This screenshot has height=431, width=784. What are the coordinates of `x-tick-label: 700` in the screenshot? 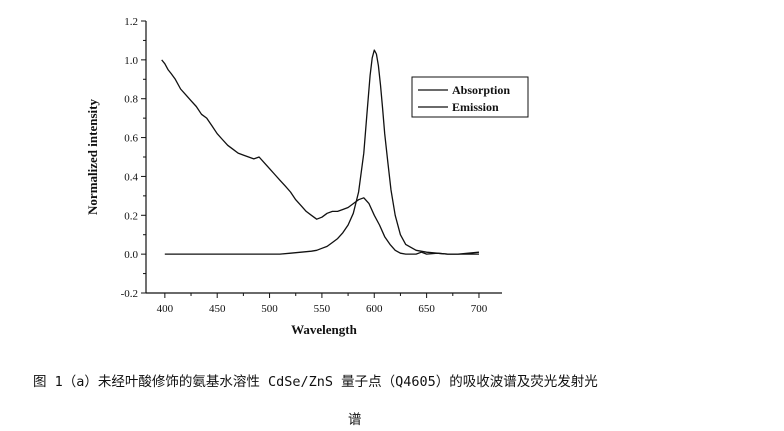 It's located at (479, 309).